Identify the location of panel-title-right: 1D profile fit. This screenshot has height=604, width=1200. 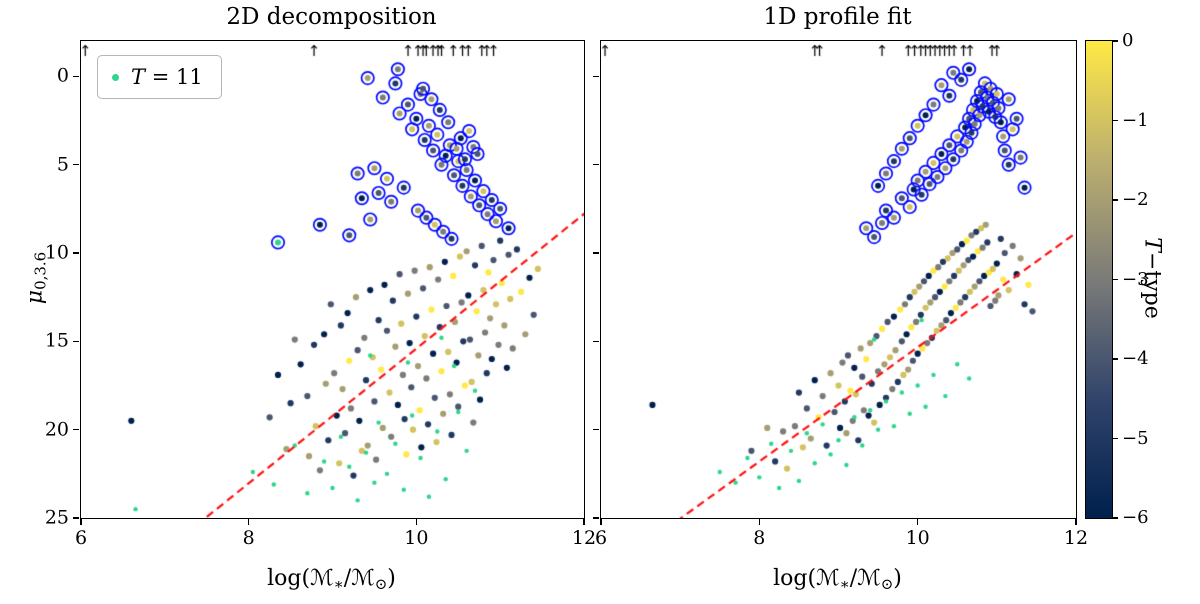
(837, 17).